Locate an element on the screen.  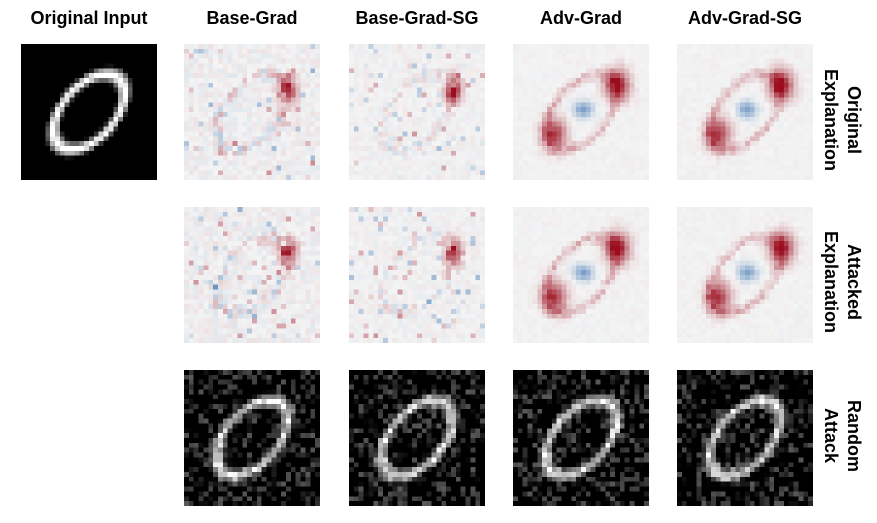
col-title-base-grad-sg: Base-Grad-SG is located at coordinates (417, 18).